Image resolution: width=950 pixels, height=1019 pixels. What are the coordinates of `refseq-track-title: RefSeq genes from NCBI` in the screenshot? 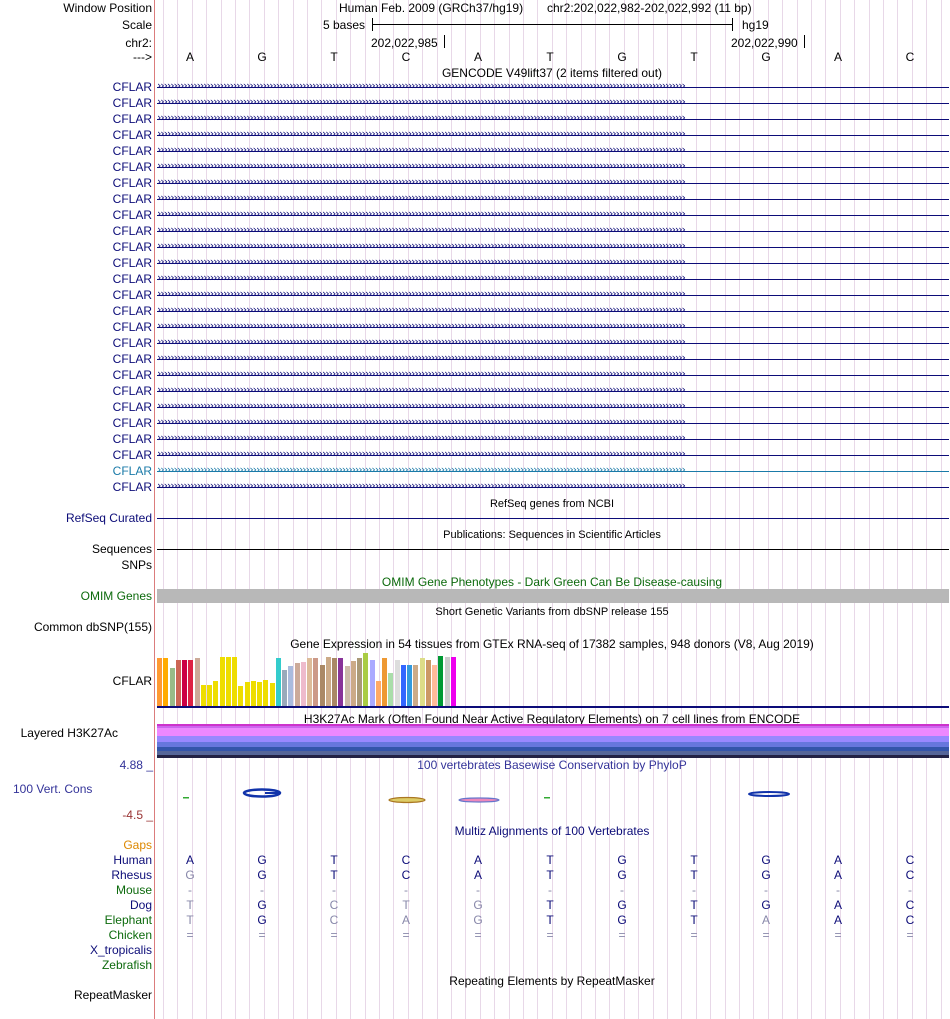 It's located at (552, 504).